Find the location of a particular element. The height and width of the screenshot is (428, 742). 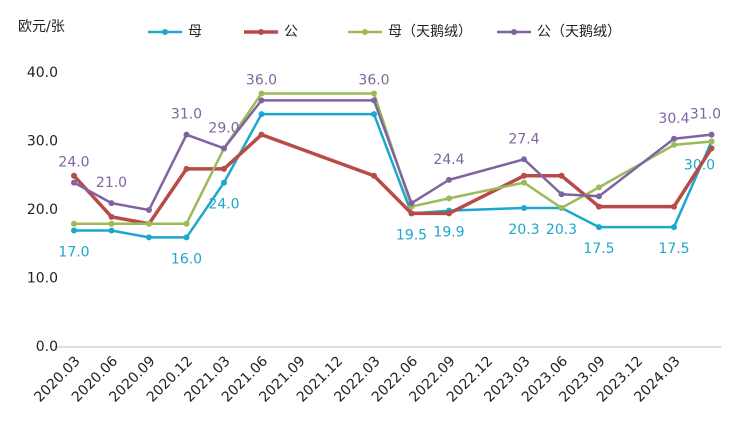

data-label: 29.0 is located at coordinates (223, 128).